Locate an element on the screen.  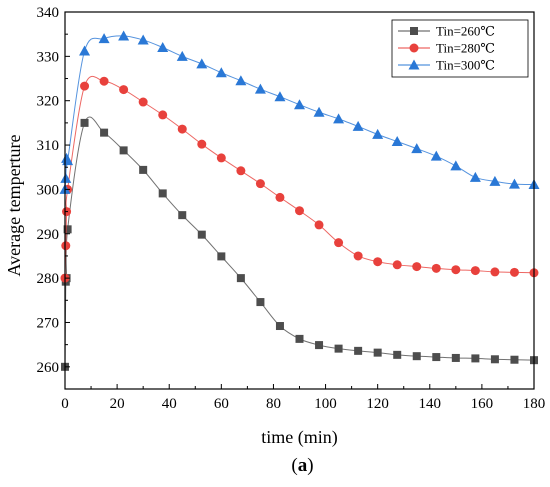
x-tick-label: 0 is located at coordinates (65, 404).